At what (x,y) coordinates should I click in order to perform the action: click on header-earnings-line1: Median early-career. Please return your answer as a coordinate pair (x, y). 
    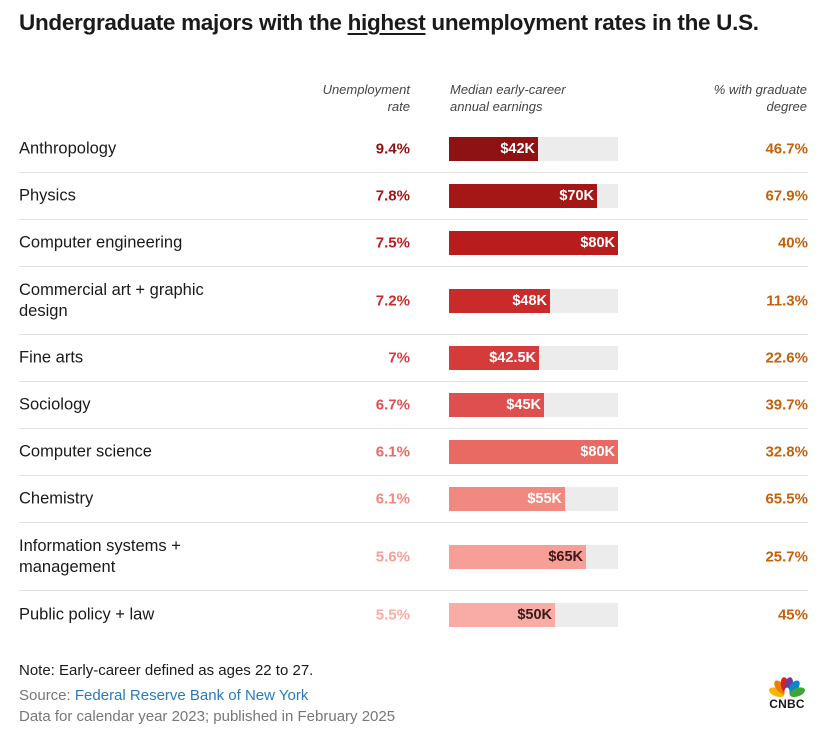
    Looking at the image, I should click on (508, 89).